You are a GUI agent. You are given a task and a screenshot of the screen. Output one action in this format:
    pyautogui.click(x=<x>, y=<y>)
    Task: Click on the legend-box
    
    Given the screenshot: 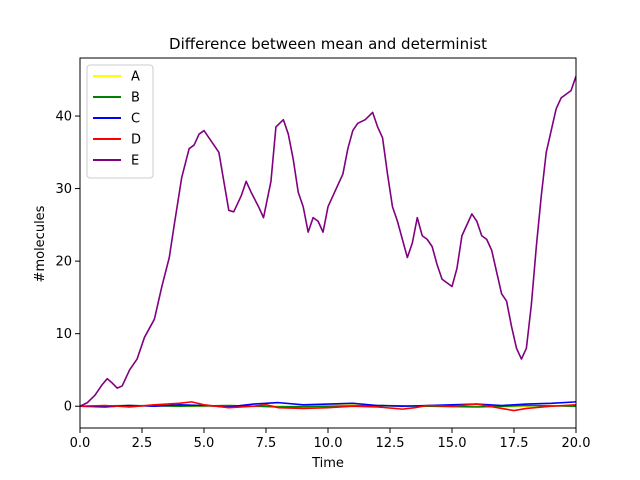 What is the action you would take?
    pyautogui.click(x=120, y=121)
    